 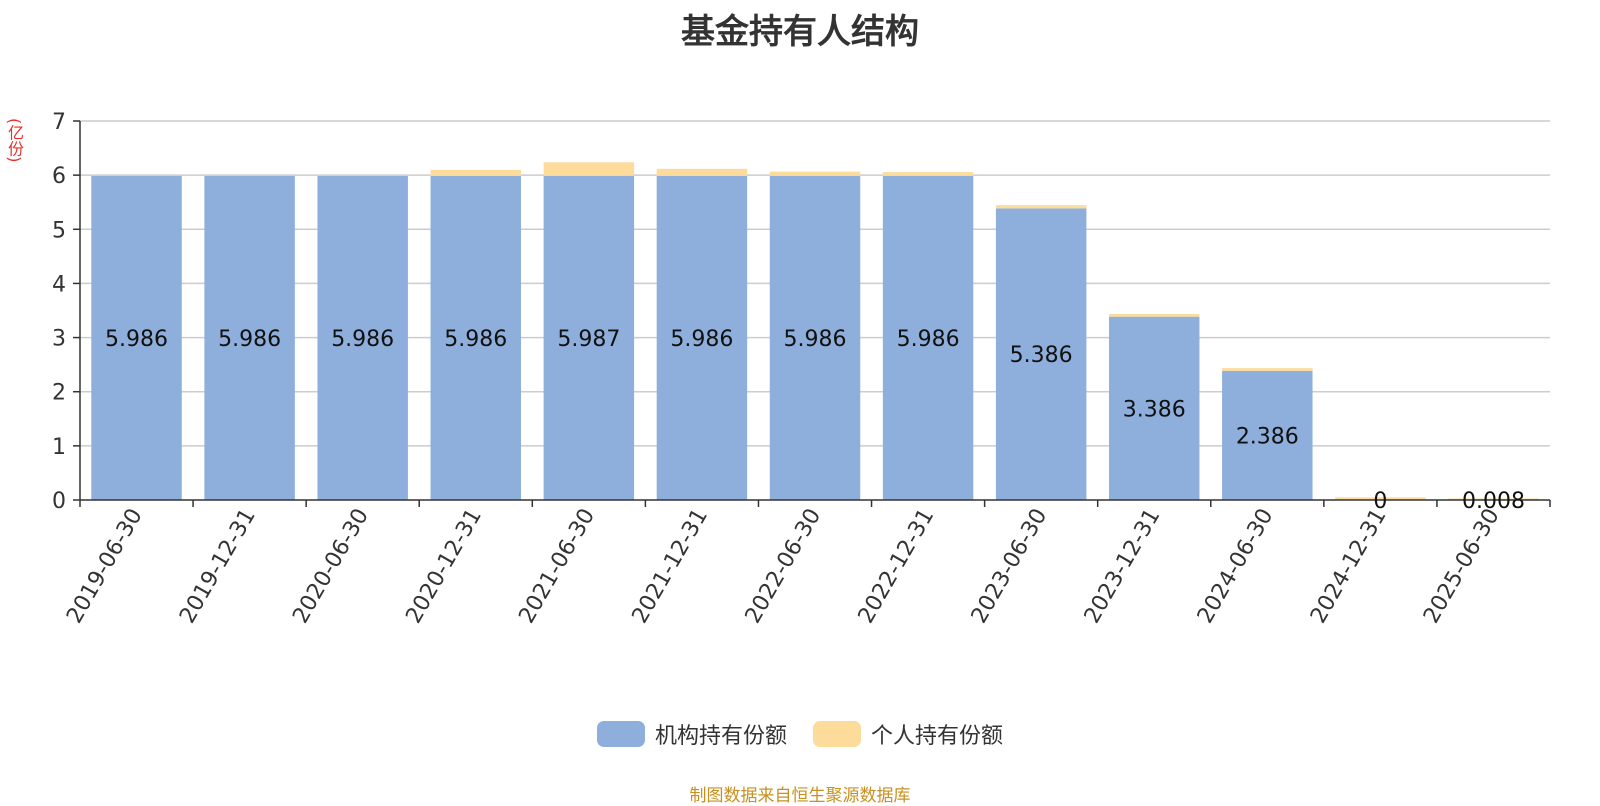 What do you see at coordinates (59, 501) in the screenshot?
I see `y-tick-label: 0` at bounding box center [59, 501].